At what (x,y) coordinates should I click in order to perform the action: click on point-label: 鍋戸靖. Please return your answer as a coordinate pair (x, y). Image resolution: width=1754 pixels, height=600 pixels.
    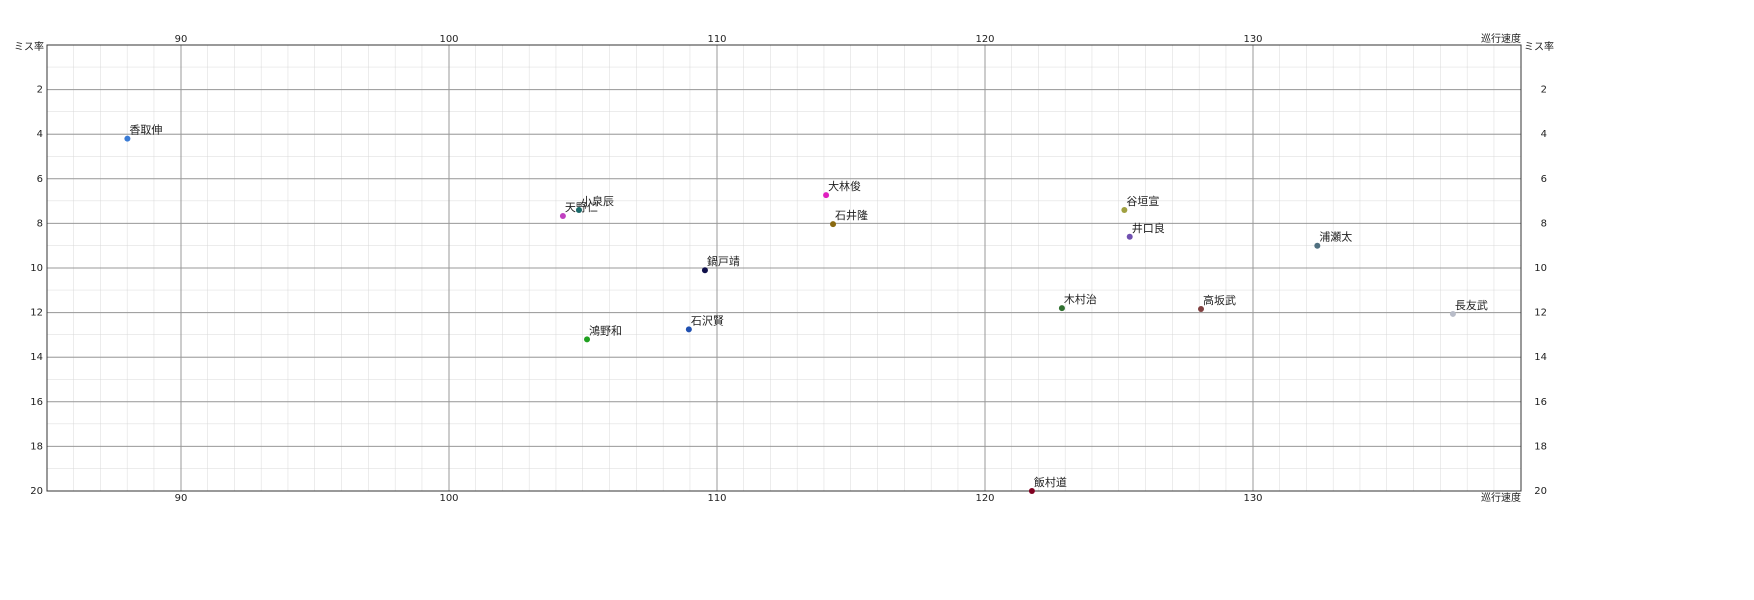
    Looking at the image, I should click on (723, 261).